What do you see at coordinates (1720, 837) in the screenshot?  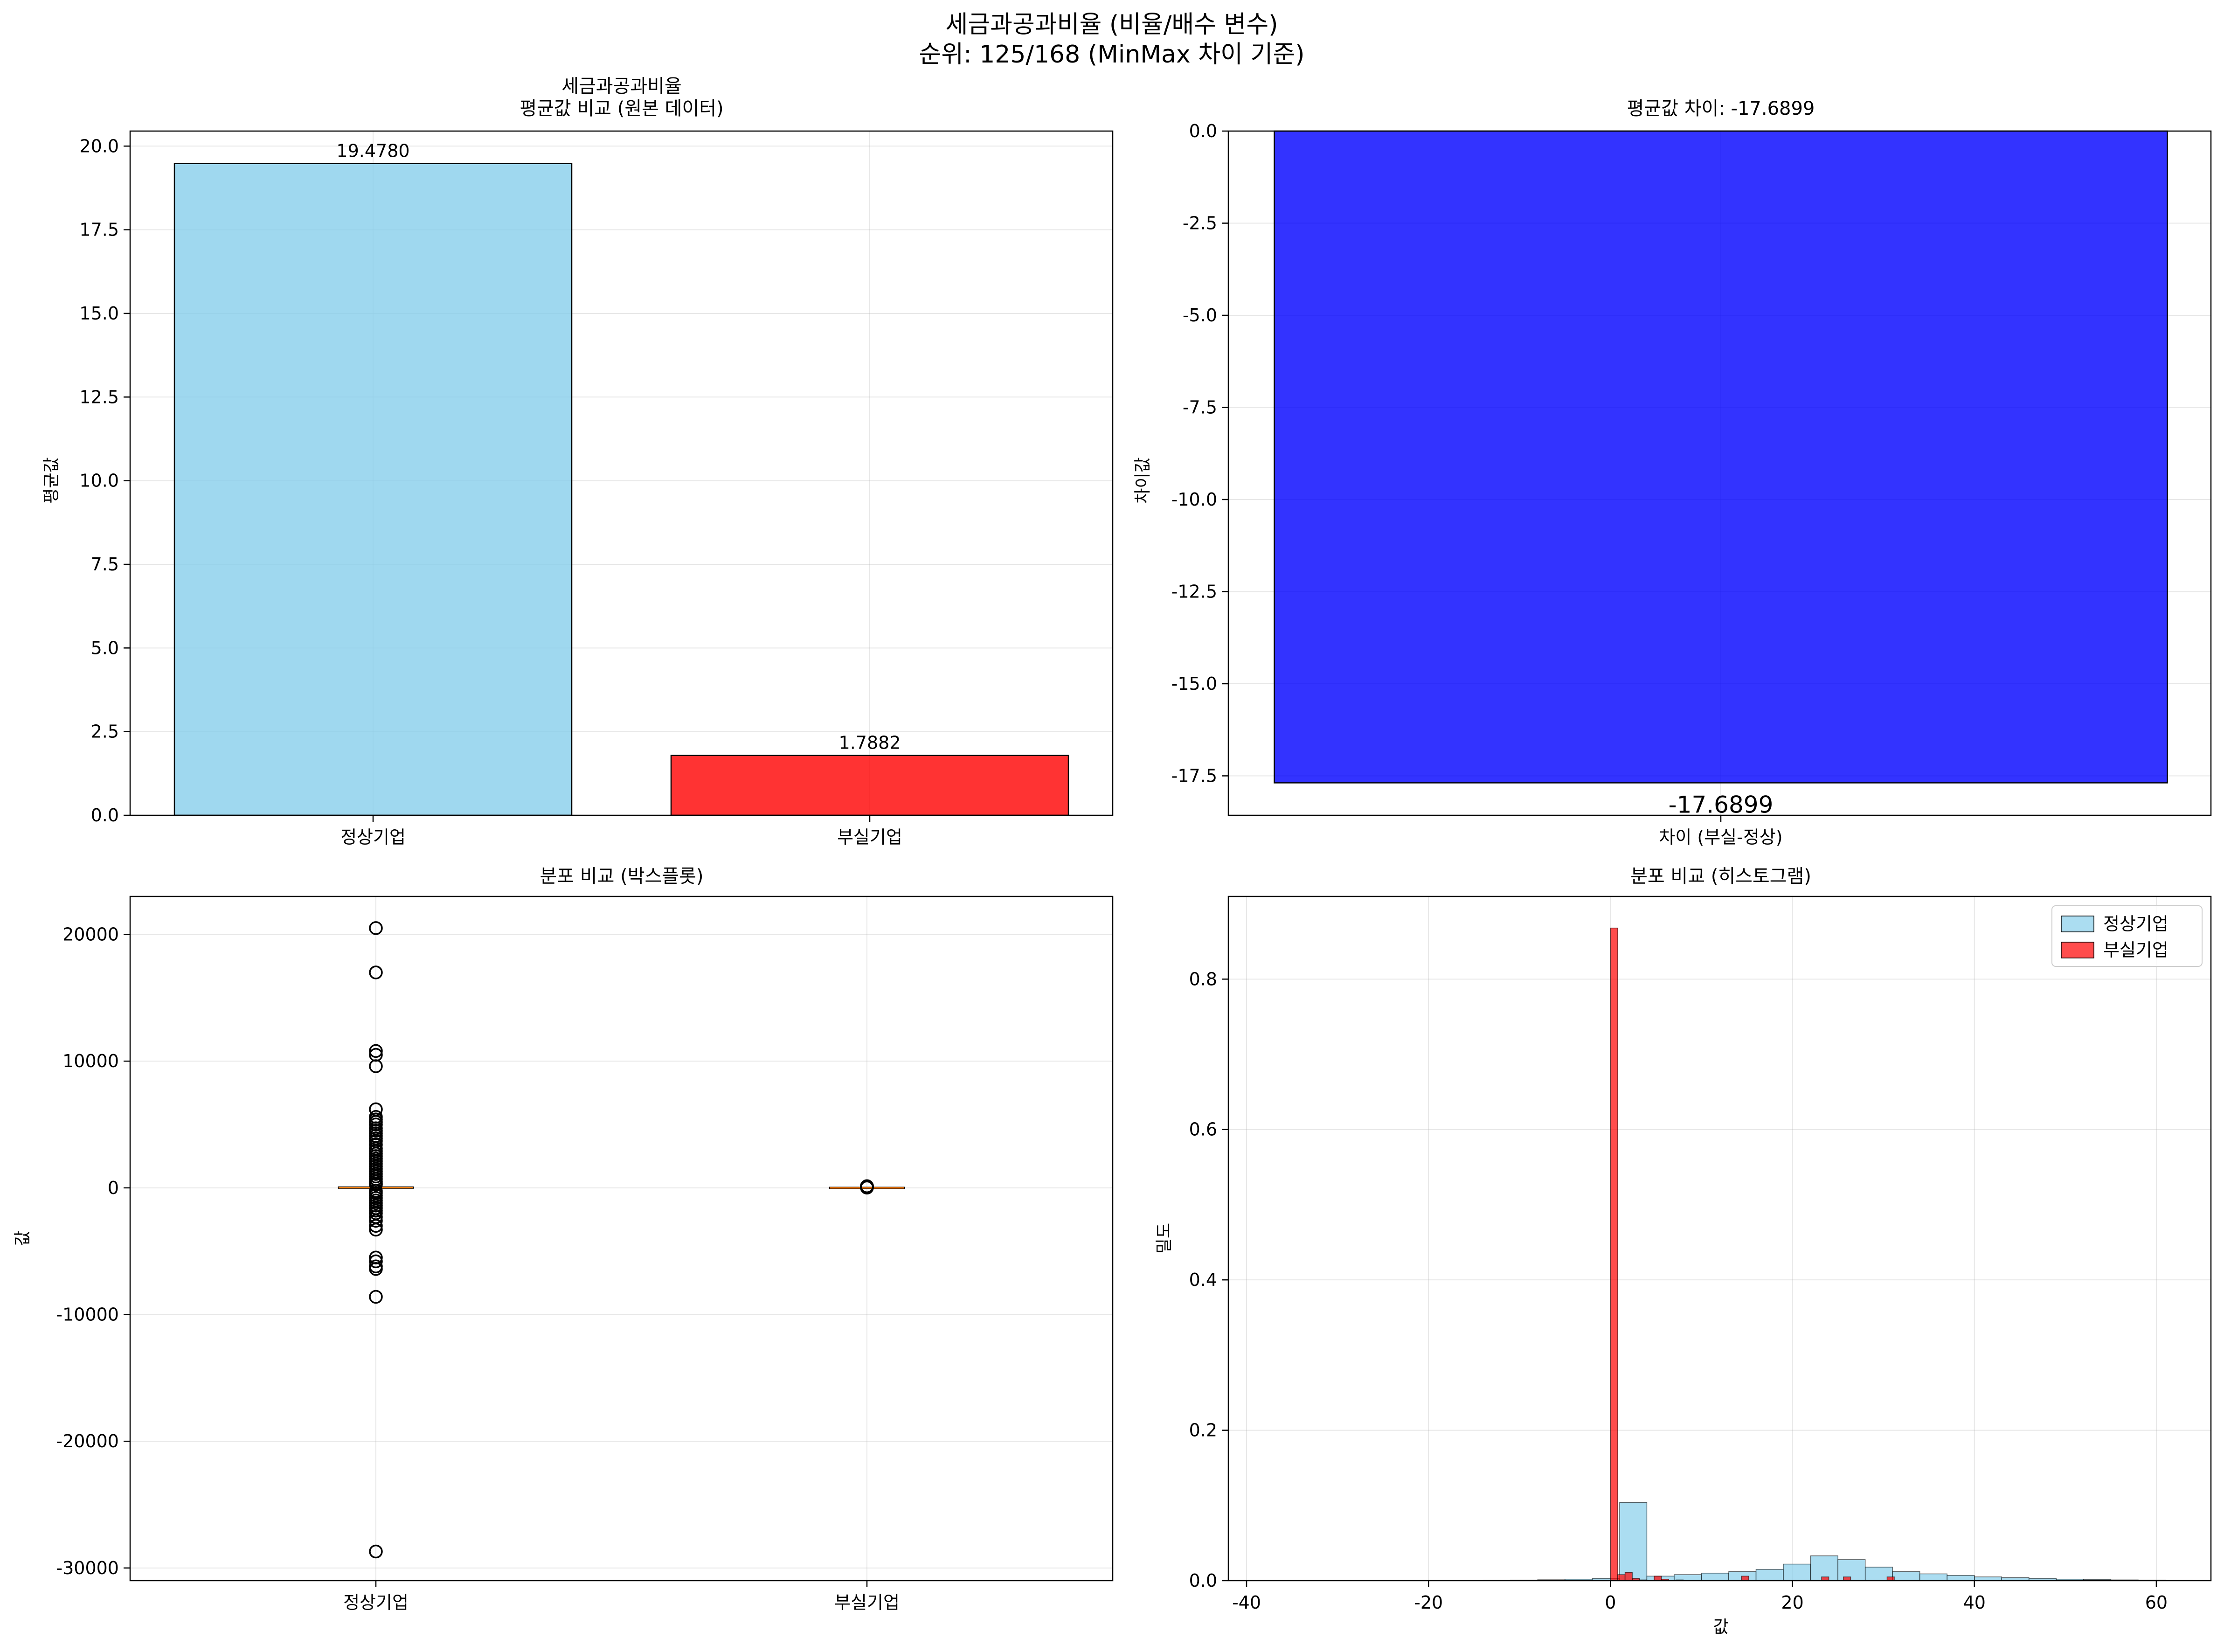 I see `xtick-label: 차이 (부실-정상)` at bounding box center [1720, 837].